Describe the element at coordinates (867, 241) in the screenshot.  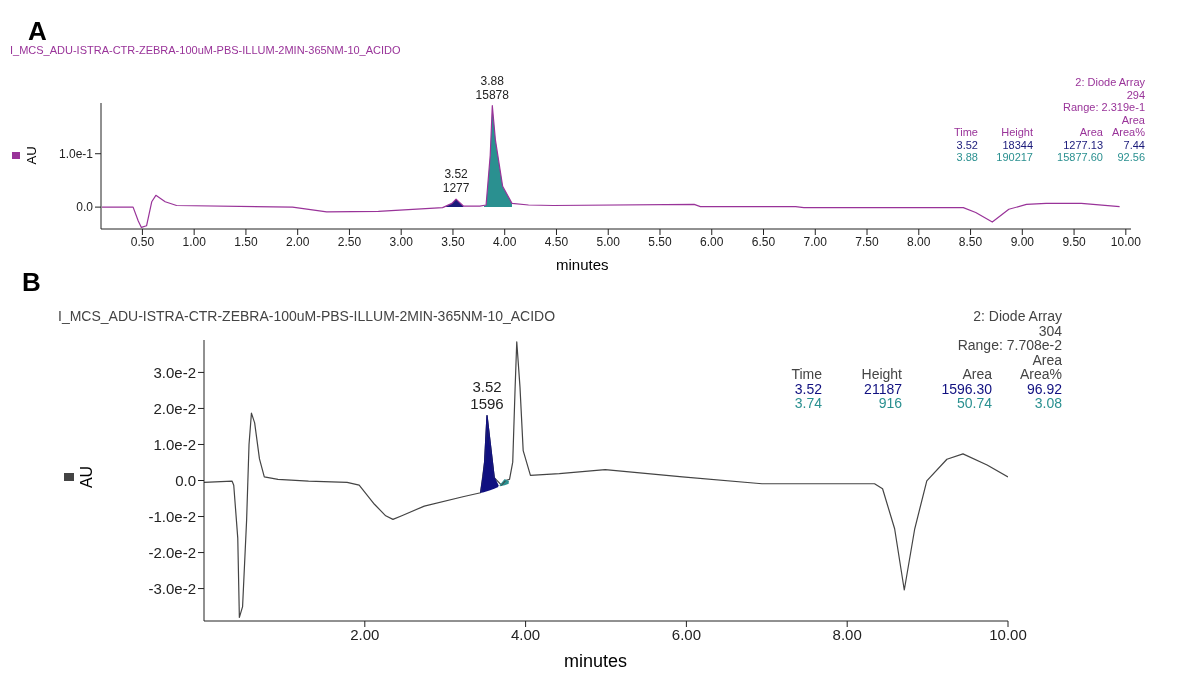
I see `x-tick-label: 7.50` at that location.